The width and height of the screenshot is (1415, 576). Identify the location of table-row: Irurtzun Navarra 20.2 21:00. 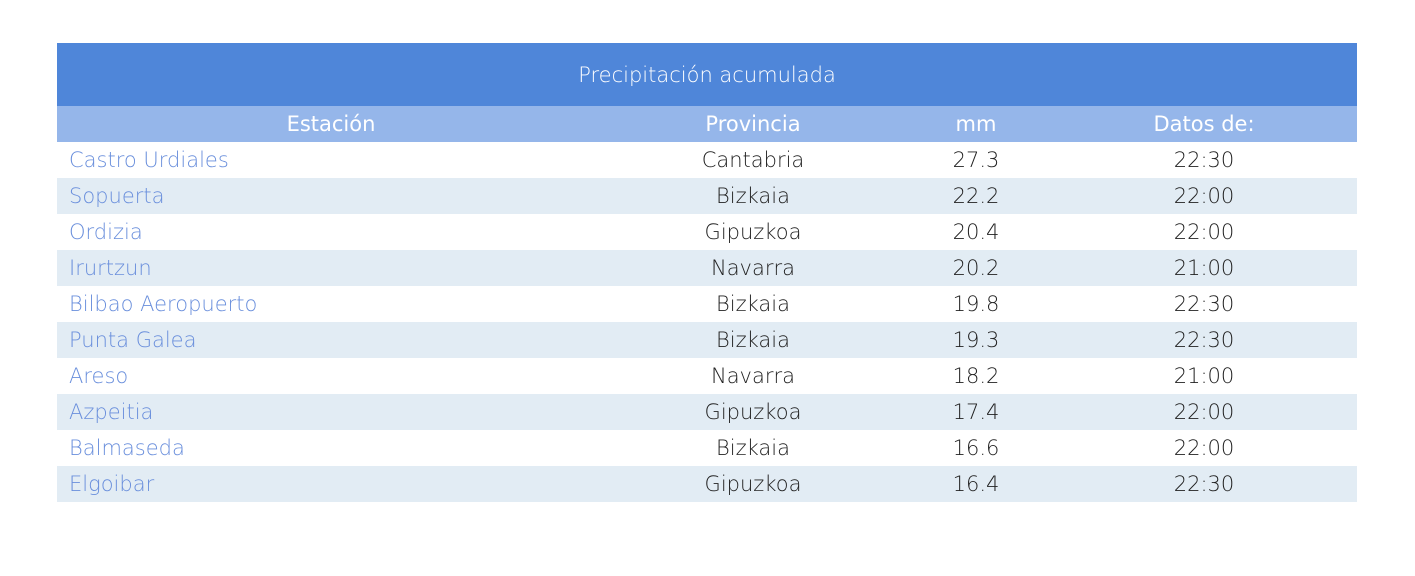
(707, 268).